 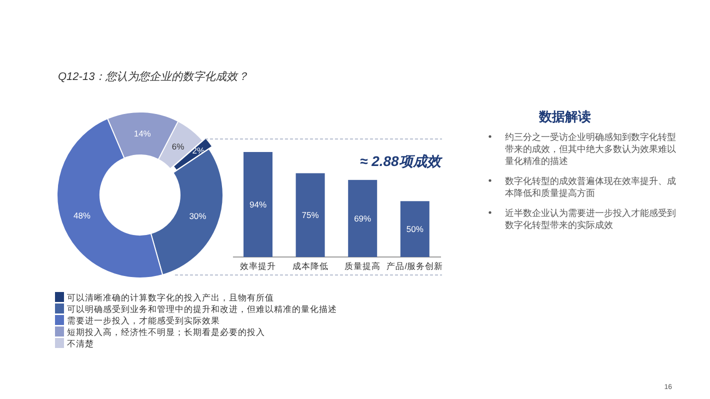 I want to click on card-title: 数据解读, so click(x=565, y=116).